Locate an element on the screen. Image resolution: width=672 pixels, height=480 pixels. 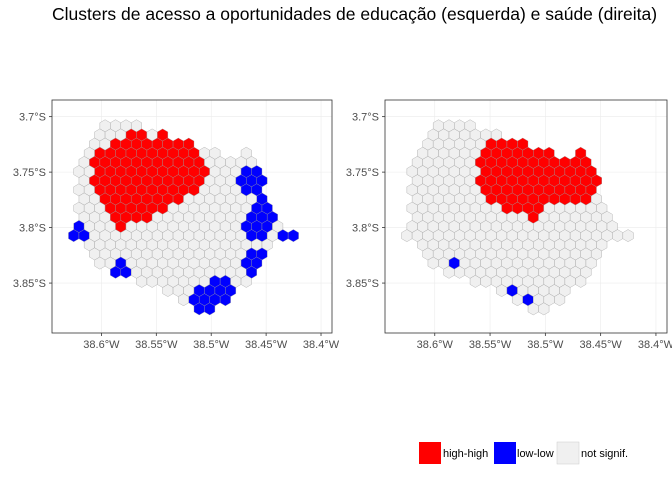
legend-label-high-high: high-high is located at coordinates (465, 454).